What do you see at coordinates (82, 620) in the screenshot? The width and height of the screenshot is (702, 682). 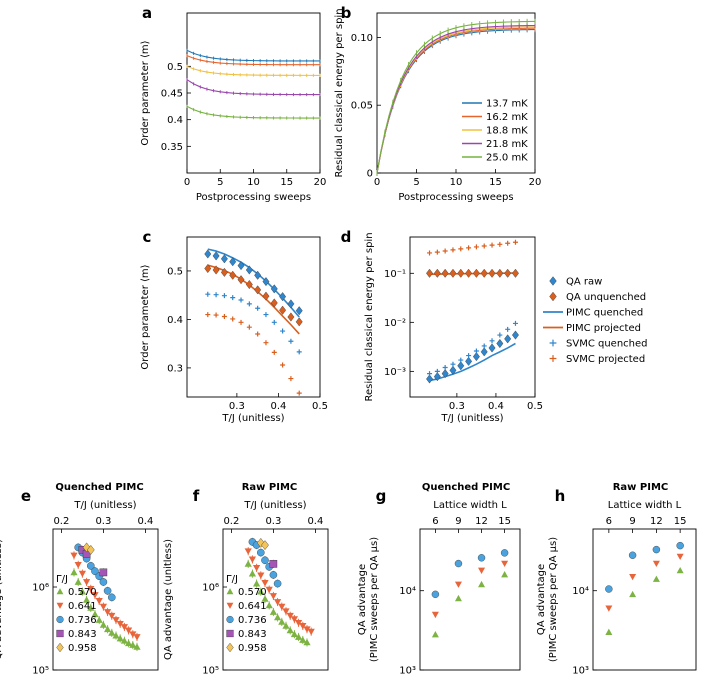 I see `panel-e-legend-label: 0.736` at bounding box center [82, 620].